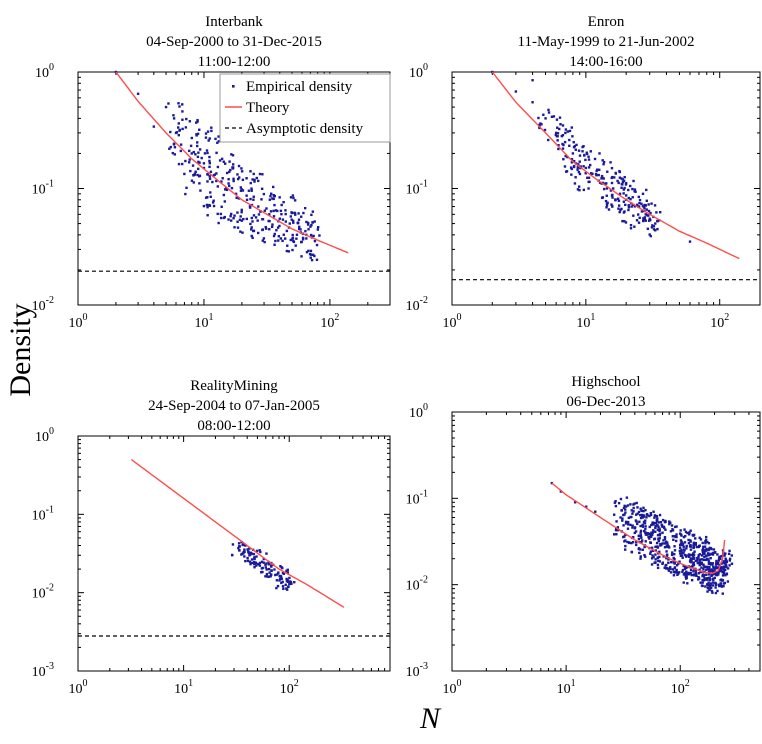 This screenshot has width=762, height=744. What do you see at coordinates (233, 426) in the screenshot?
I see `panel-title-line: 08:00-12:00` at bounding box center [233, 426].